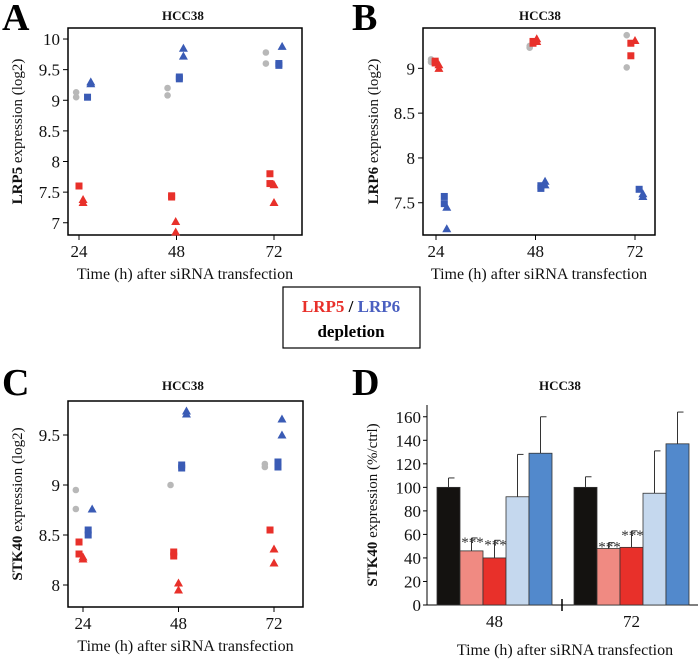  I want to click on panel-letter: D, so click(365, 383).